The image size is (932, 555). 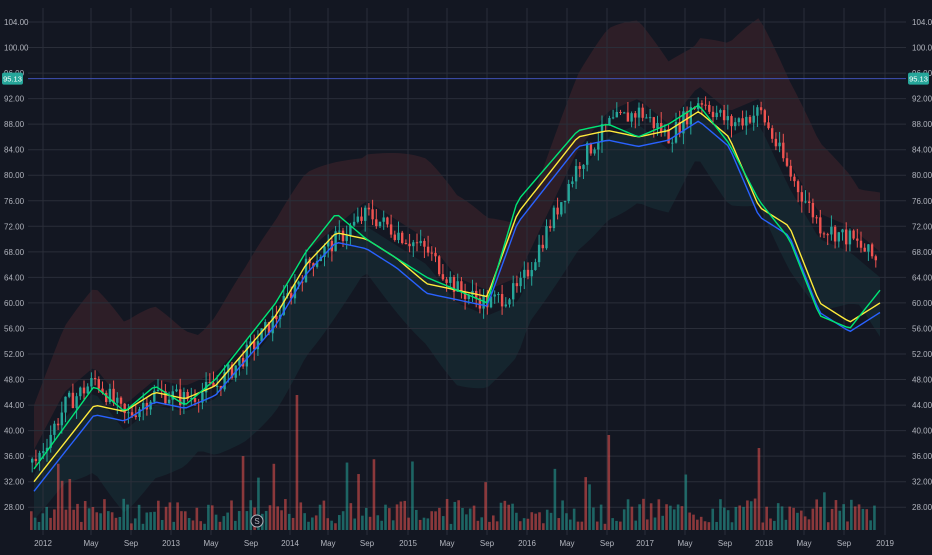 What do you see at coordinates (14, 456) in the screenshot?
I see `y-tick-label-left: 36.00` at bounding box center [14, 456].